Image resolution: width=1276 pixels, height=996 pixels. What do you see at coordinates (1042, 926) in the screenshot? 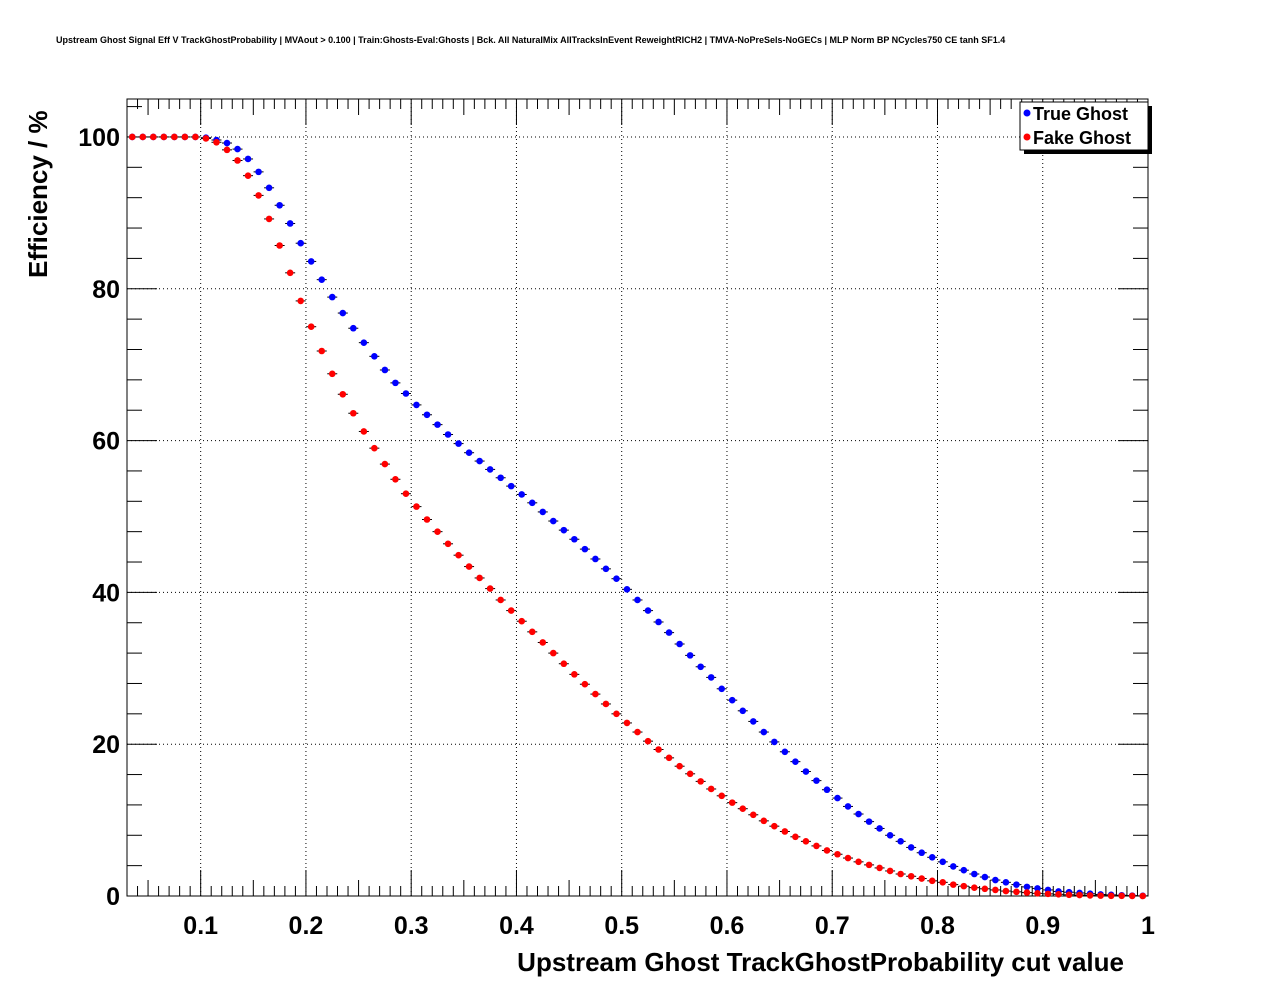
I see `x-tick-label: 0.9` at bounding box center [1042, 926].